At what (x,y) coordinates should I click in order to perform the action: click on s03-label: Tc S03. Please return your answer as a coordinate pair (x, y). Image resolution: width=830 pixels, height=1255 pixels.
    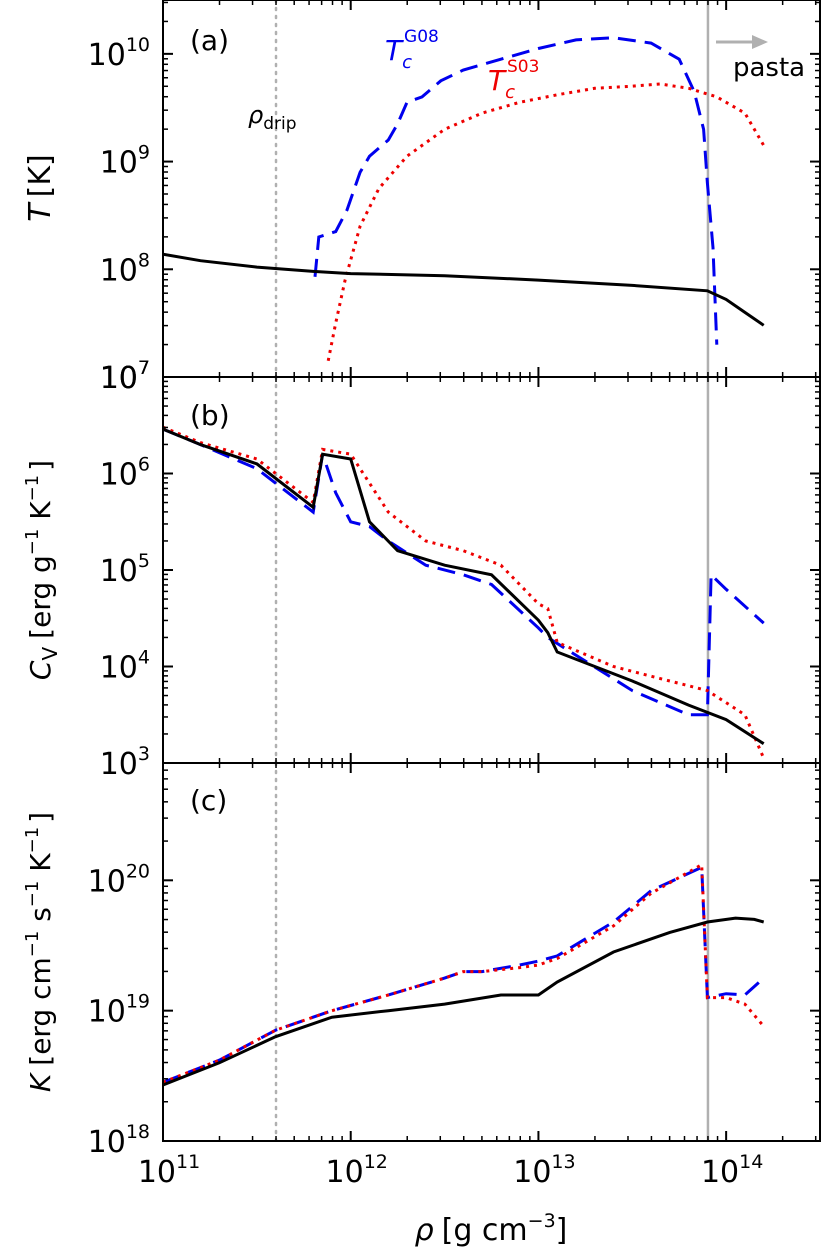
    Looking at the image, I should click on (513, 80).